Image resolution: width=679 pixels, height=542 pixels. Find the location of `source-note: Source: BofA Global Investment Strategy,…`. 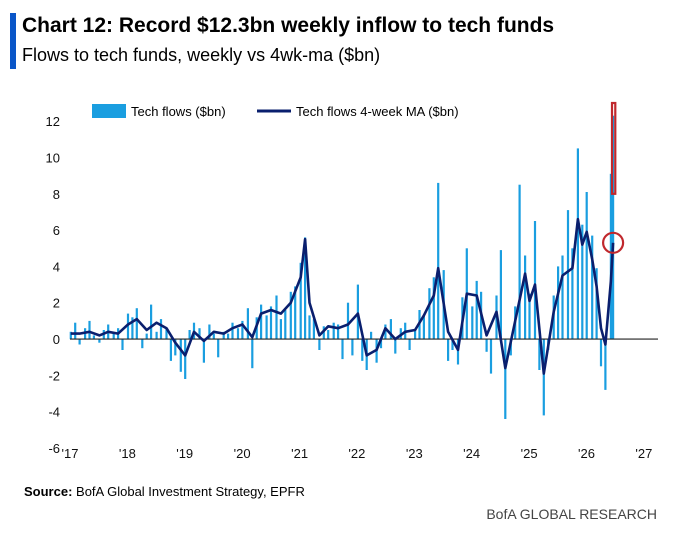

source-note: Source: BofA Global Investment Strategy,… is located at coordinates (164, 491).